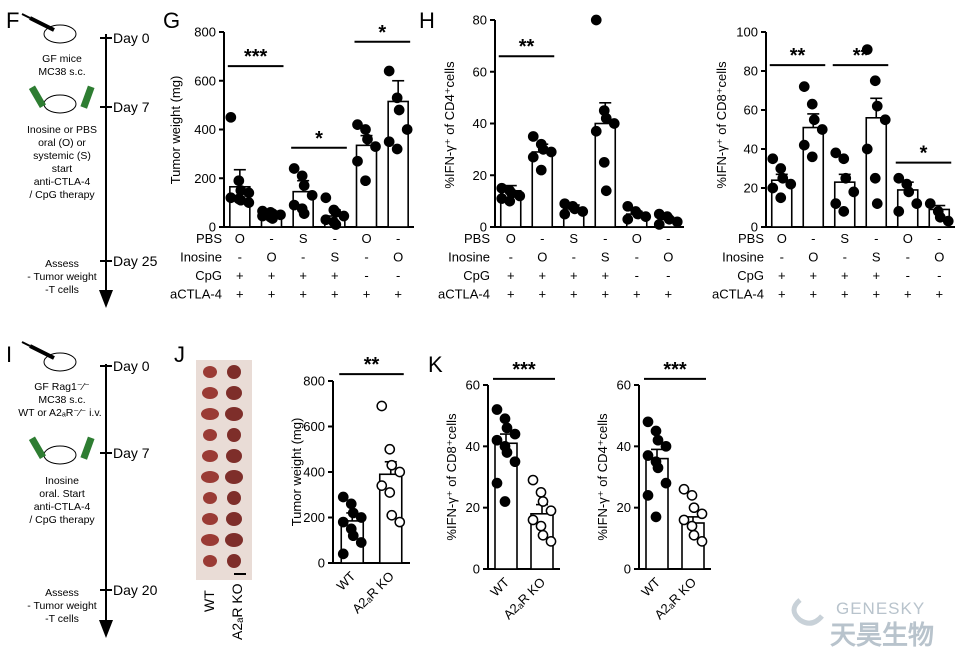  What do you see at coordinates (237, 611) in the screenshot?
I see `photo-label-a2ar-ko: A2ₐR KO` at bounding box center [237, 611].